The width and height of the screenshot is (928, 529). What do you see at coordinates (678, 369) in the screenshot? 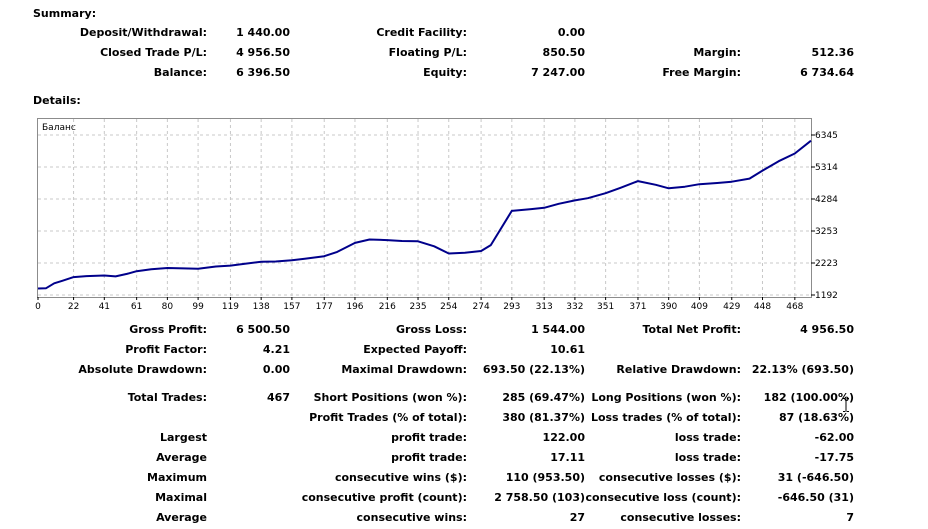
I see `relative-drawdown-label: Relative Drawdown:` at bounding box center [678, 369].